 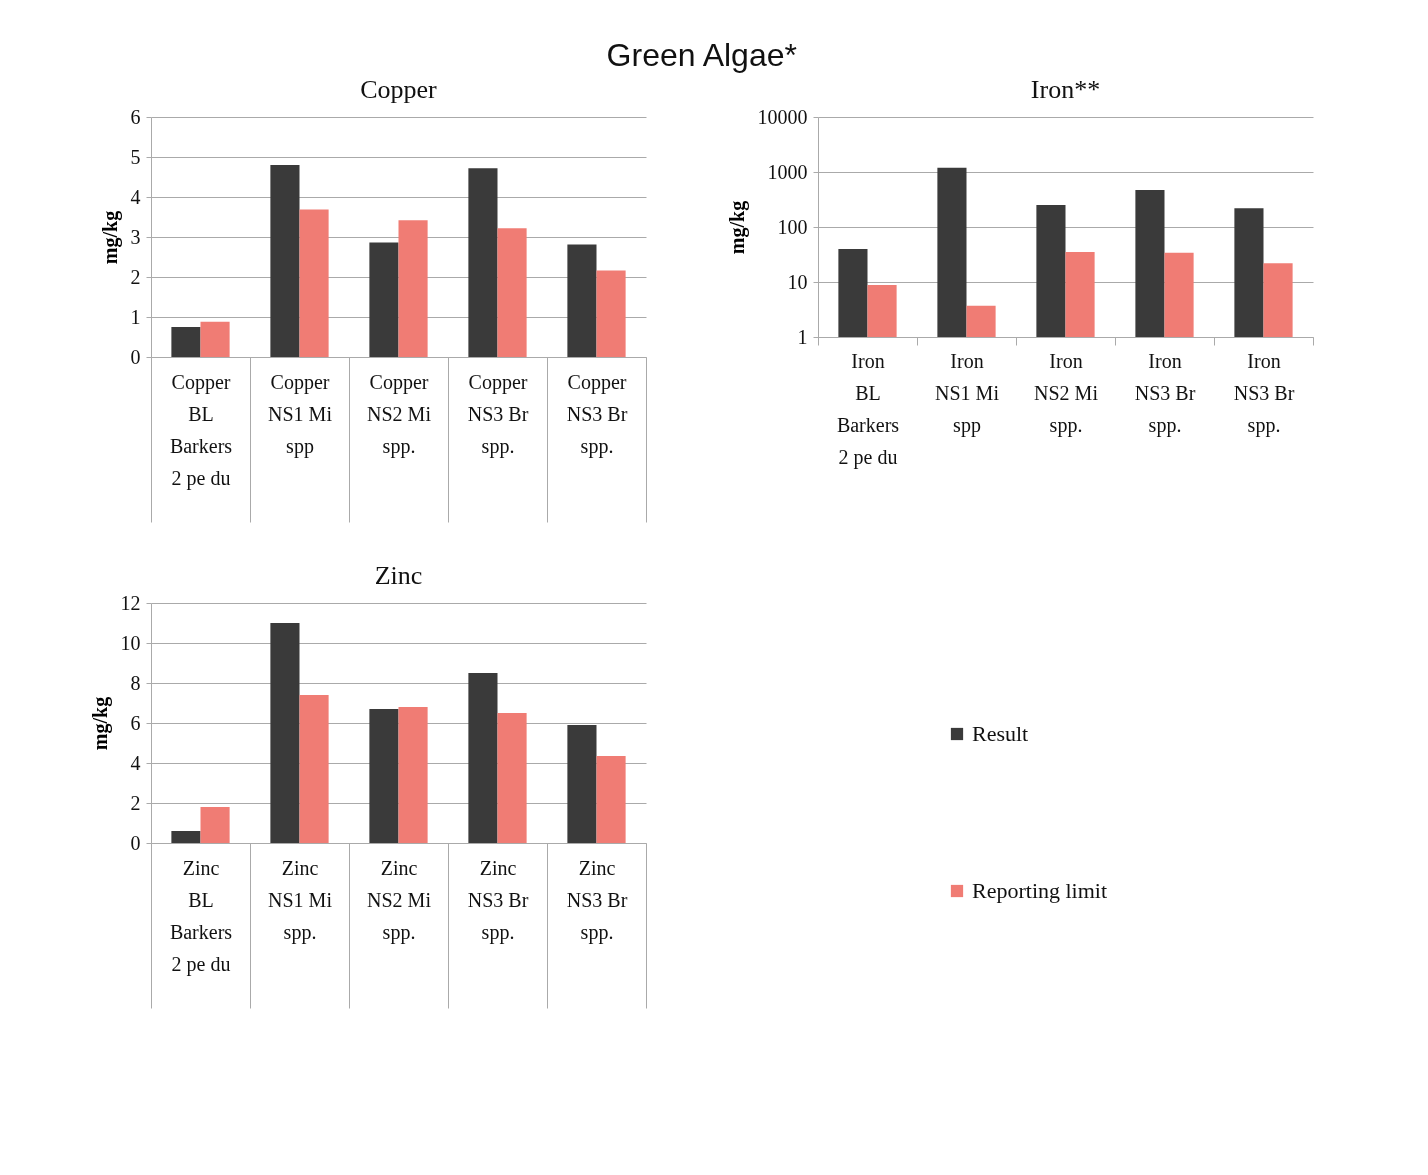 What do you see at coordinates (1000, 733) in the screenshot?
I see `legend-label: Result` at bounding box center [1000, 733].